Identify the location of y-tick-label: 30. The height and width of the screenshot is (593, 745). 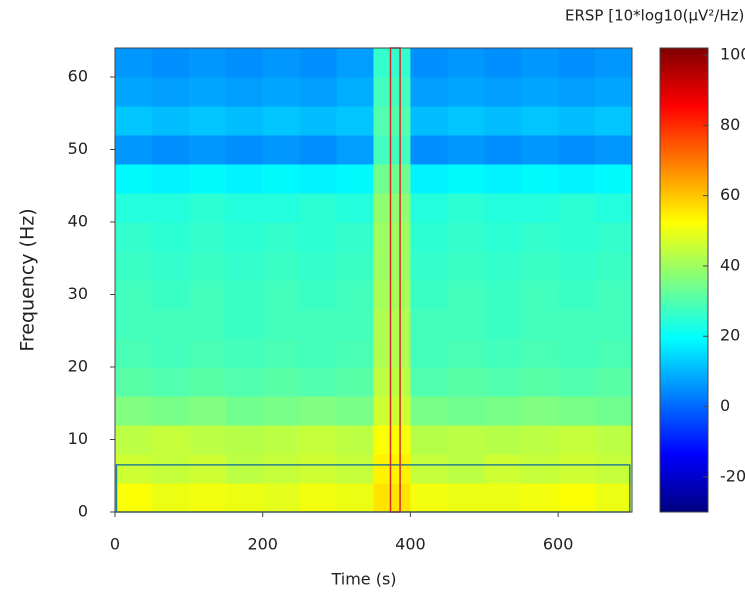
(78, 293).